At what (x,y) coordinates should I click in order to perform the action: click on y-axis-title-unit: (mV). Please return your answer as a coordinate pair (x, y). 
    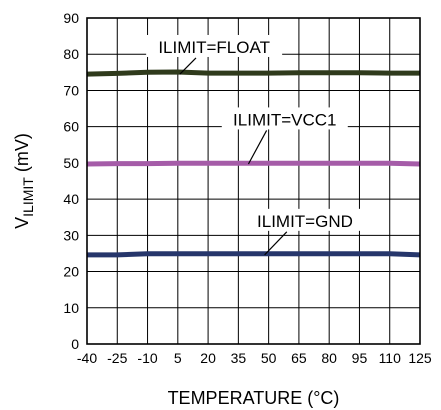
    Looking at the image, I should click on (22, 155).